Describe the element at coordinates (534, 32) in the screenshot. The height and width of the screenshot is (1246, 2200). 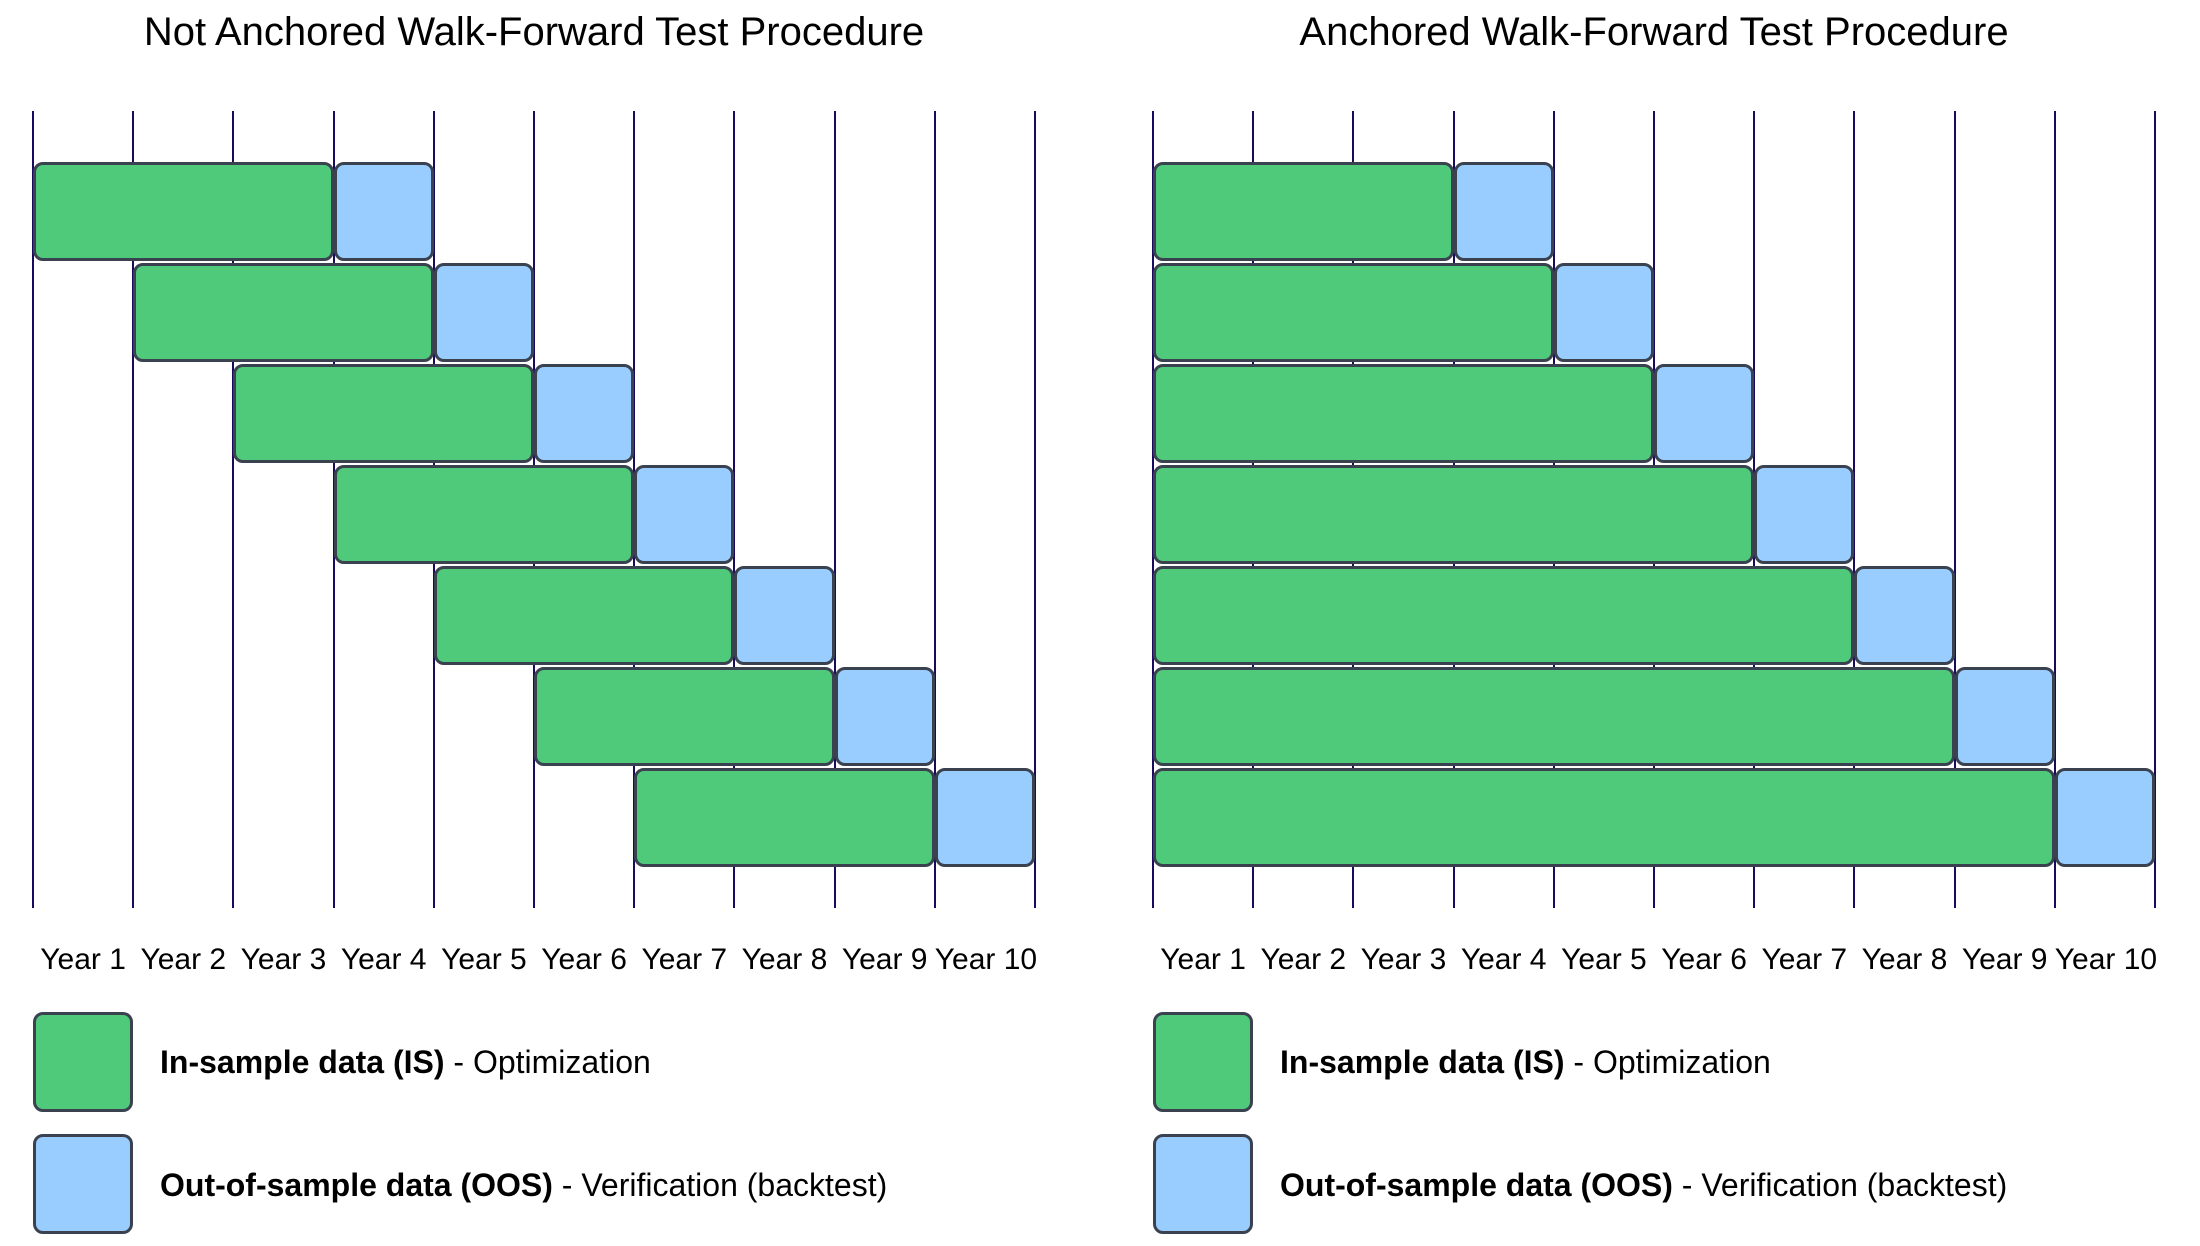
I see `panel-title-not-anchored: Not Anchored Walk-Forward Test Procedure` at that location.